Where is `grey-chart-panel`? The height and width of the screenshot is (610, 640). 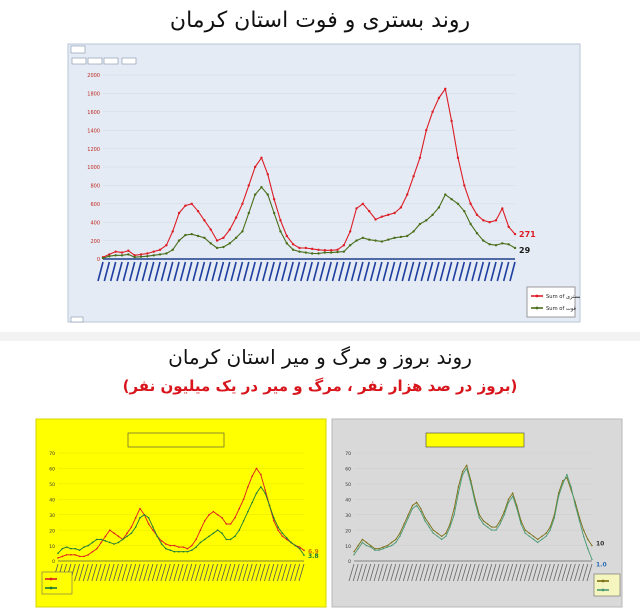 grey-chart-panel is located at coordinates (477, 513).